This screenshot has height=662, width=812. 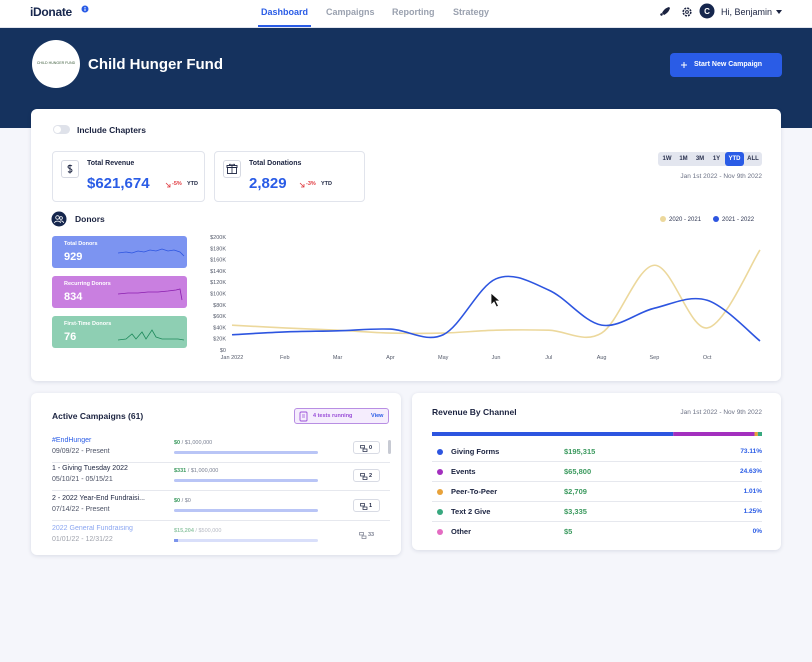 I want to click on toggle, so click(x=61, y=129).